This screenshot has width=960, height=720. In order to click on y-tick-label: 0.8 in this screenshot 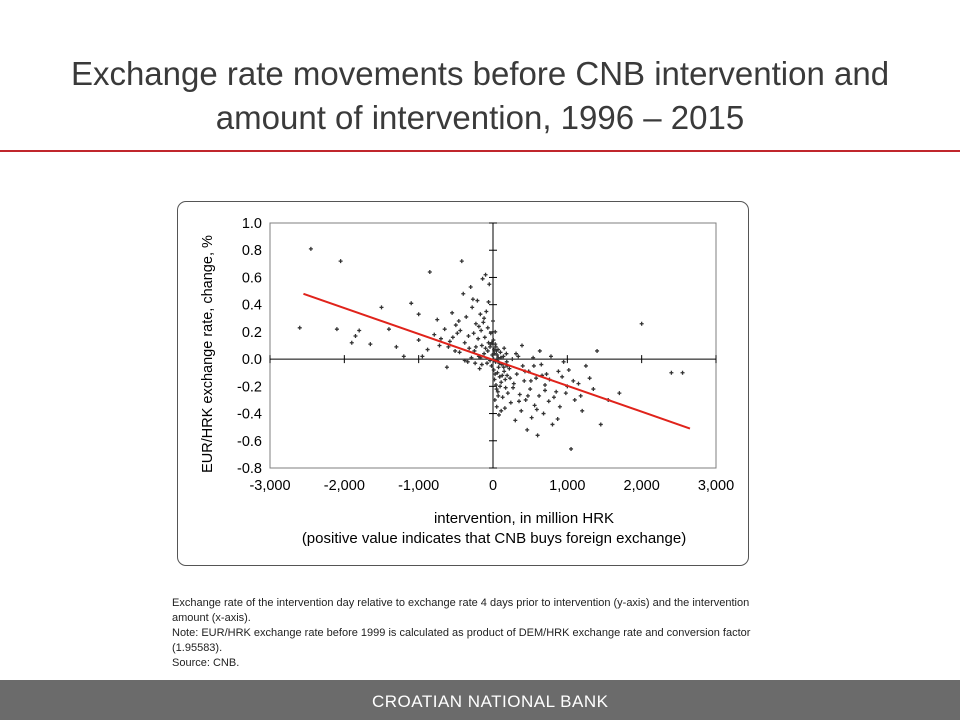, I will do `click(252, 251)`.